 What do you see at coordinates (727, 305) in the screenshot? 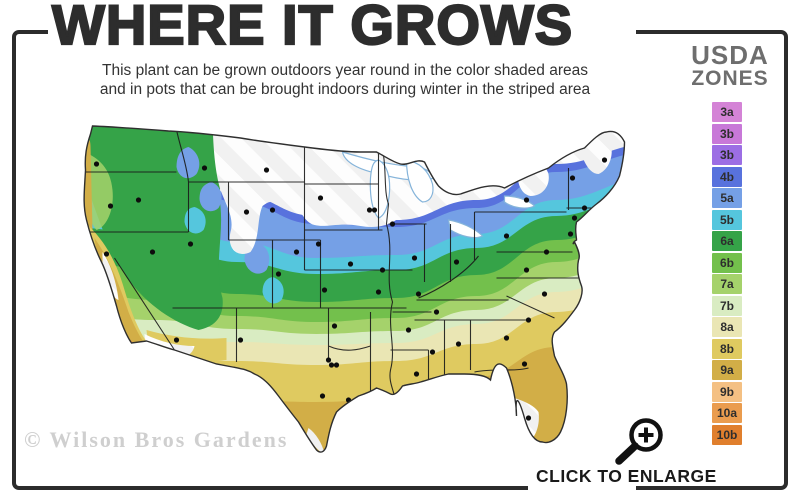
I see `zone-chip-7b: 7b` at bounding box center [727, 305].